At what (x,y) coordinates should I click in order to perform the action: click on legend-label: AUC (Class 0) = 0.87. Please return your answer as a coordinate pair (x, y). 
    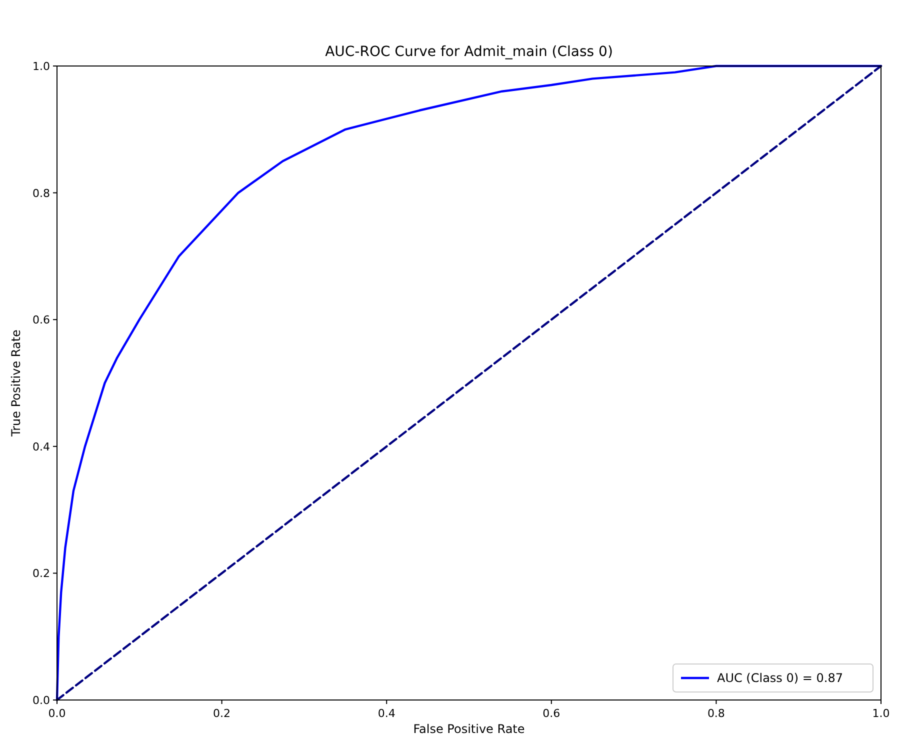
    Looking at the image, I should click on (780, 678).